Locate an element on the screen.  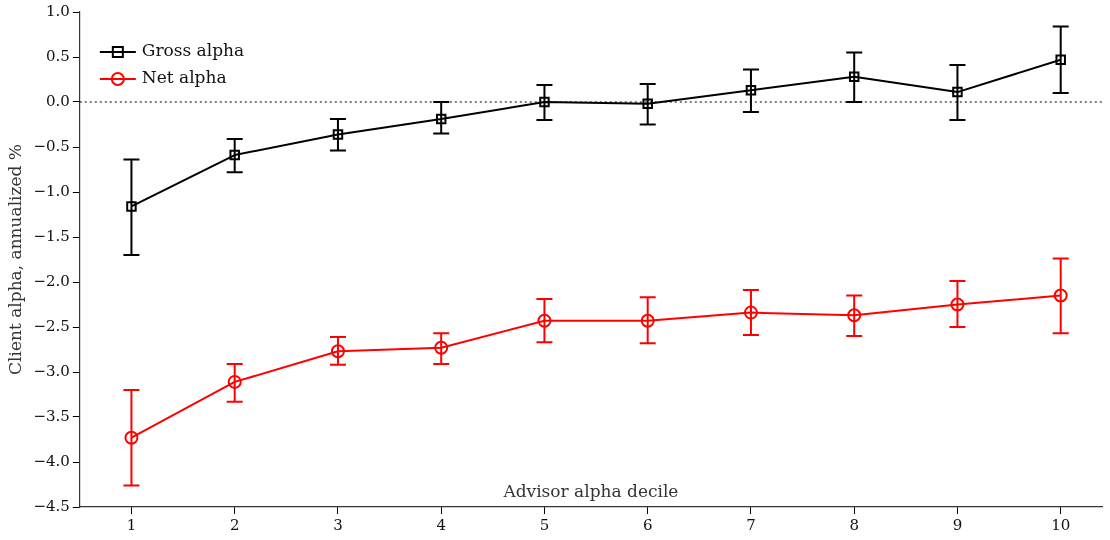
x-tick-label: 5 is located at coordinates (544, 524).